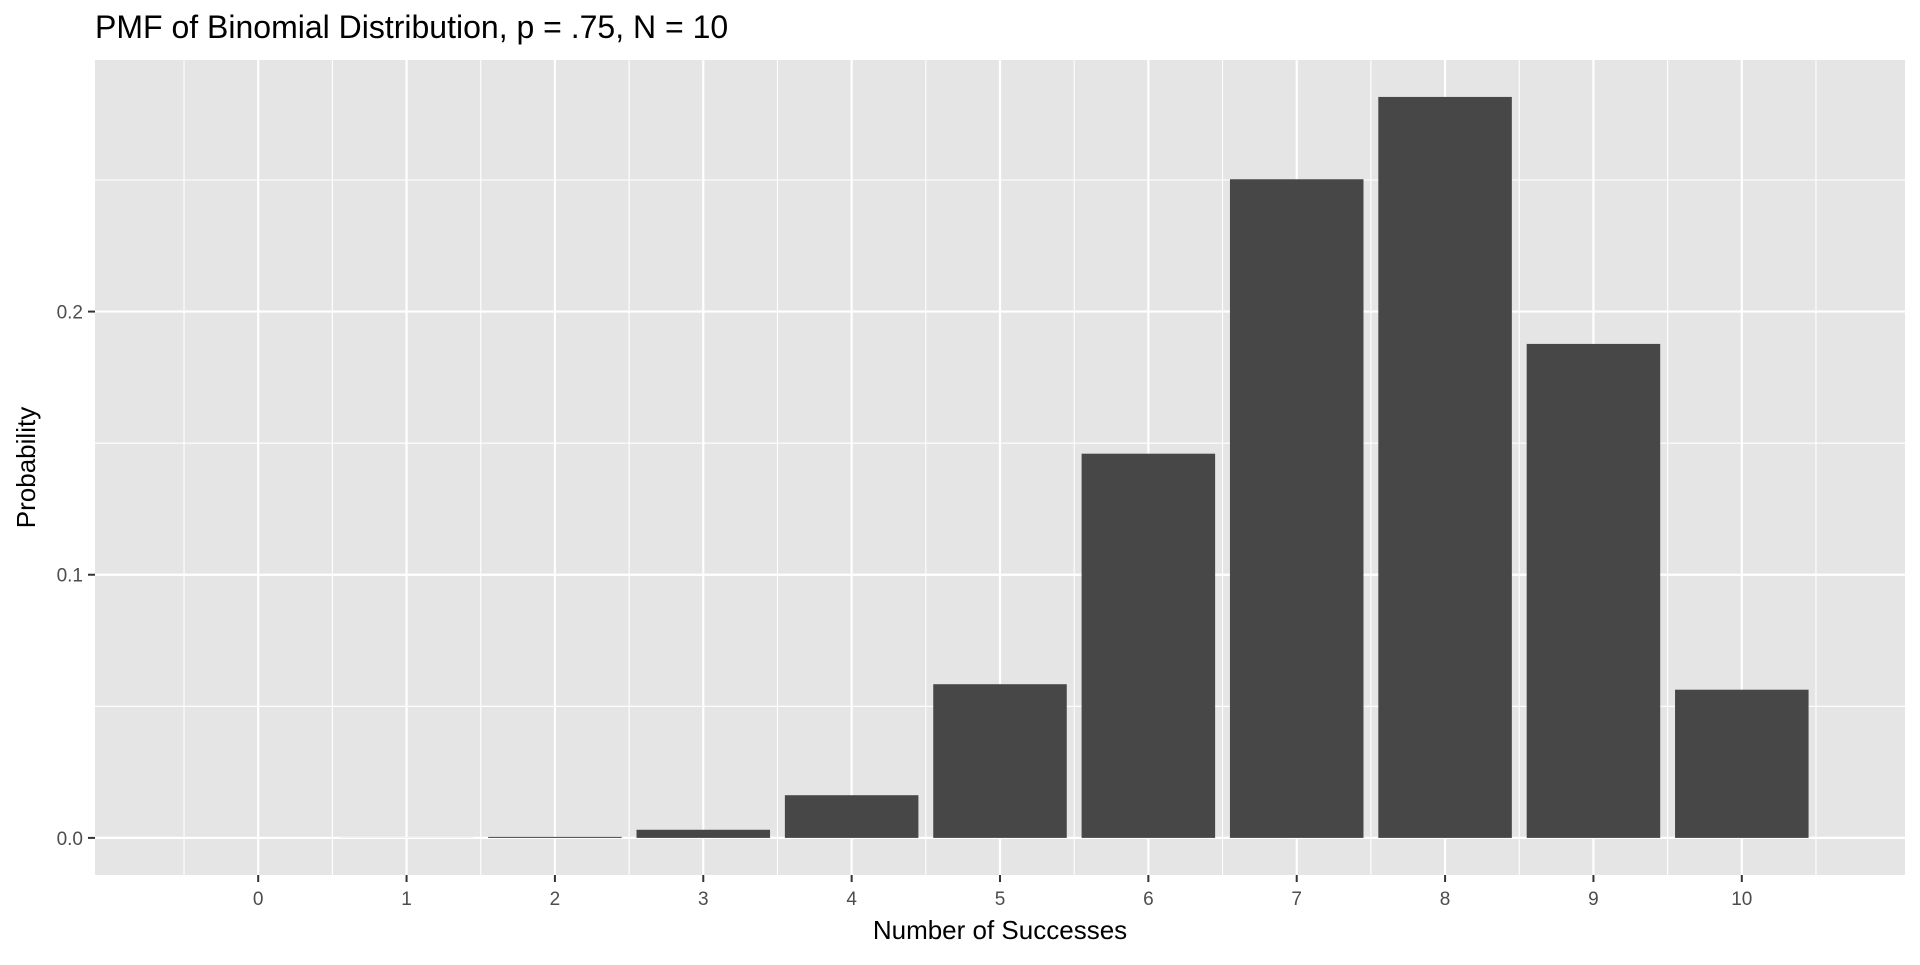 The width and height of the screenshot is (1920, 965). Describe the element at coordinates (258, 899) in the screenshot. I see `x-tick-label: 0` at that location.